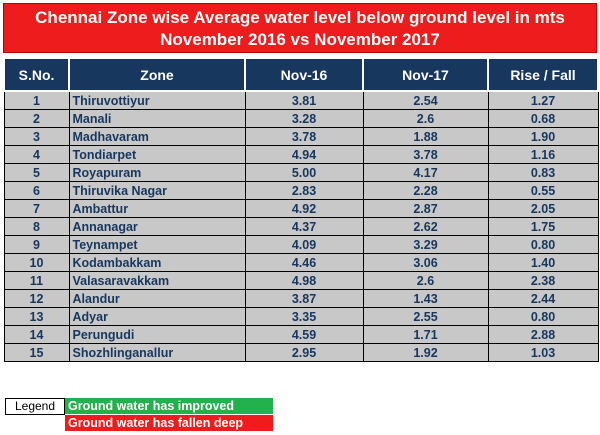 This screenshot has width=600, height=435. What do you see at coordinates (543, 208) in the screenshot?
I see `cell-rise-fall: 2.05` at bounding box center [543, 208].